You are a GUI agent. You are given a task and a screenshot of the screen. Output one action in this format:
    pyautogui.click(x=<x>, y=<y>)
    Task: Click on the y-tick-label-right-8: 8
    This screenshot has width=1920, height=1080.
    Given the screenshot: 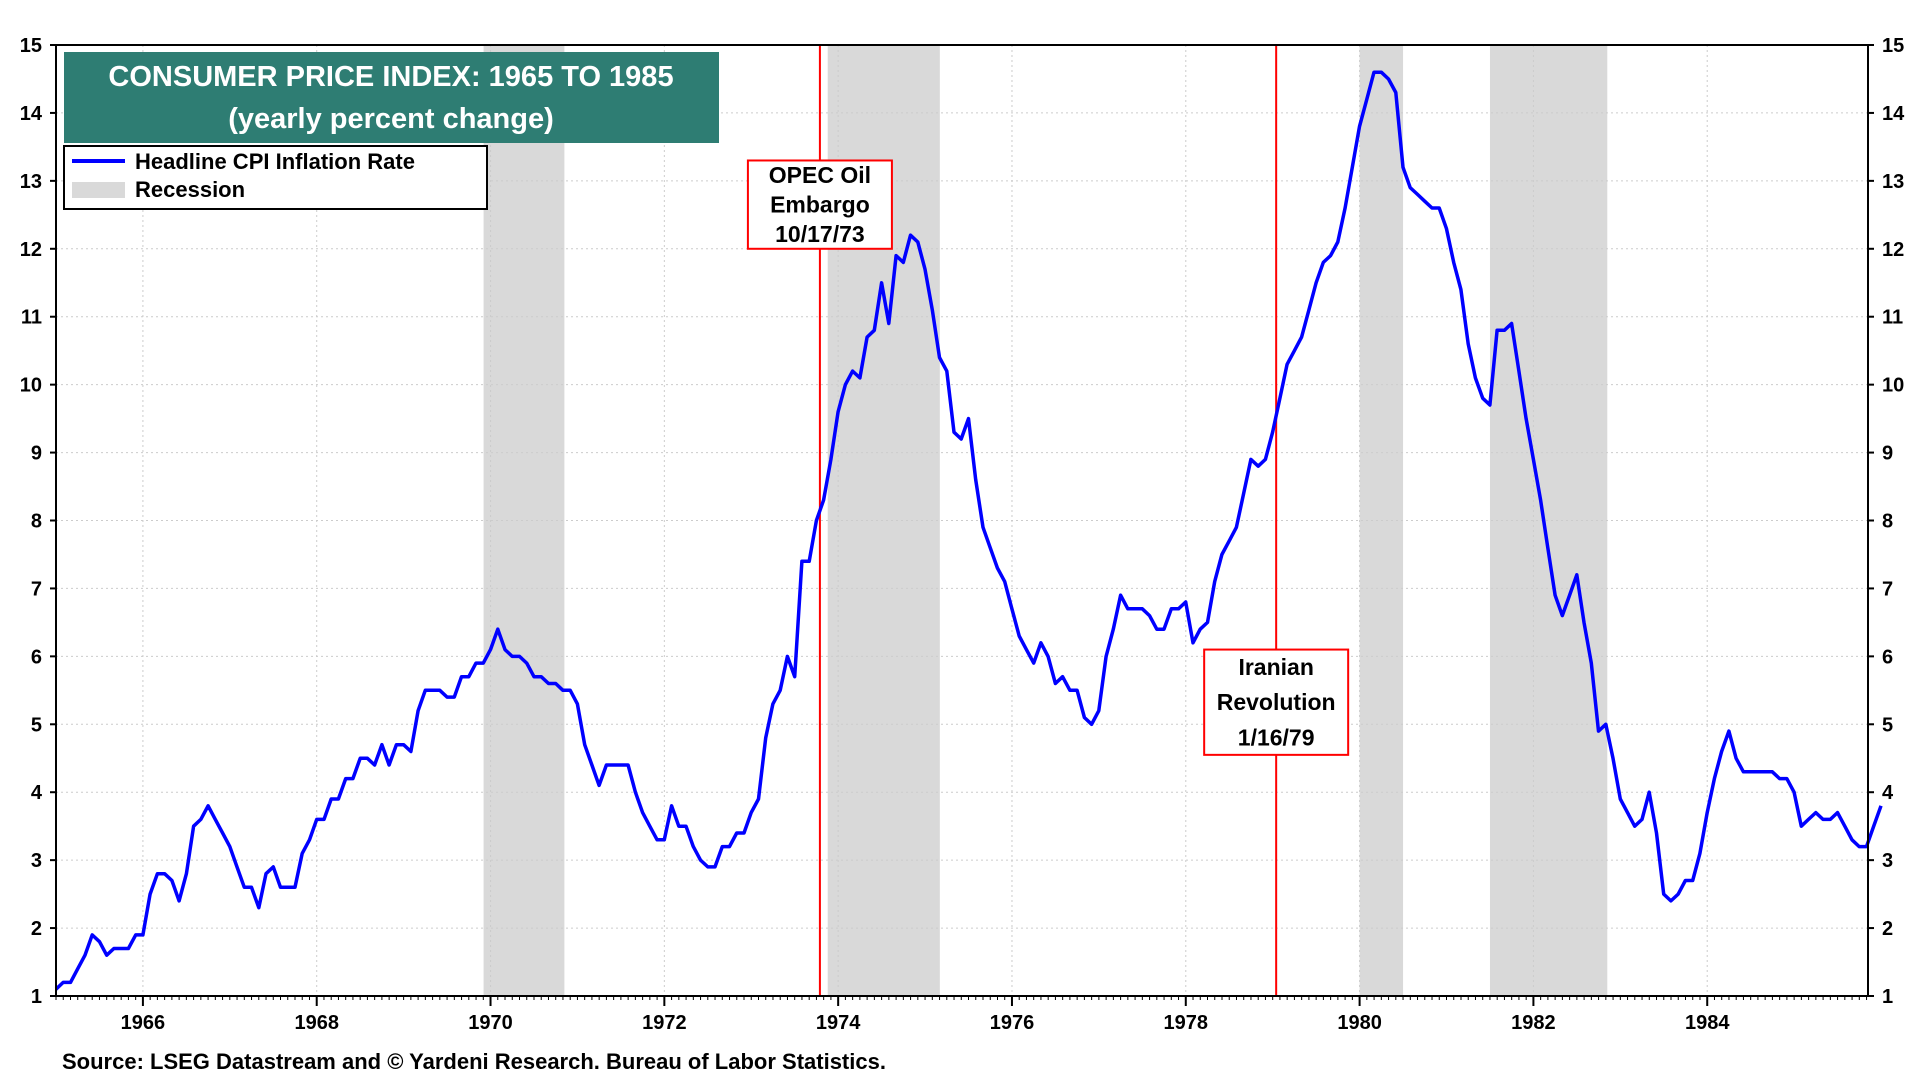 What is the action you would take?
    pyautogui.click(x=1887, y=522)
    